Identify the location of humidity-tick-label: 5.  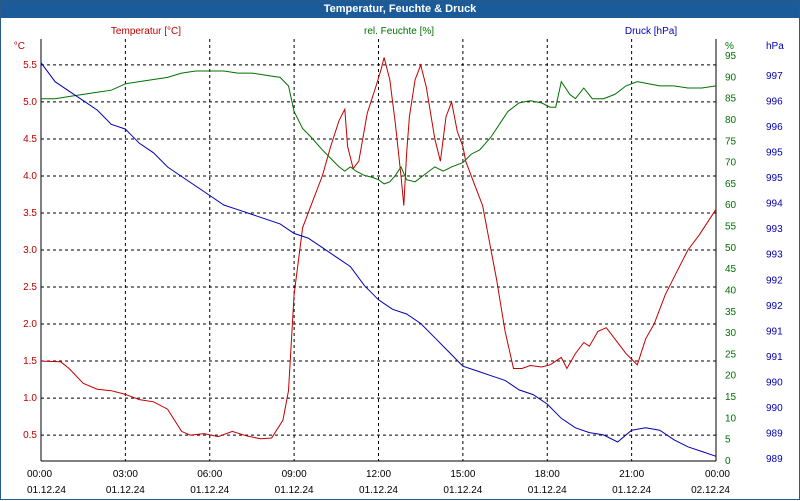
(728, 440).